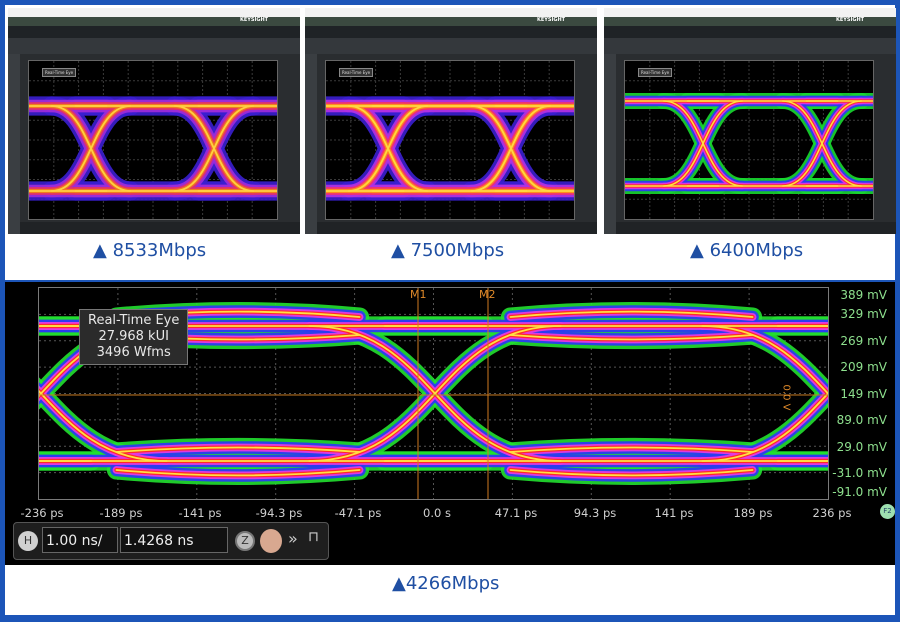  I want to click on oscilloscope-screenshot-3: KEYSIGHT Real-Time Eye, so click(750, 121).